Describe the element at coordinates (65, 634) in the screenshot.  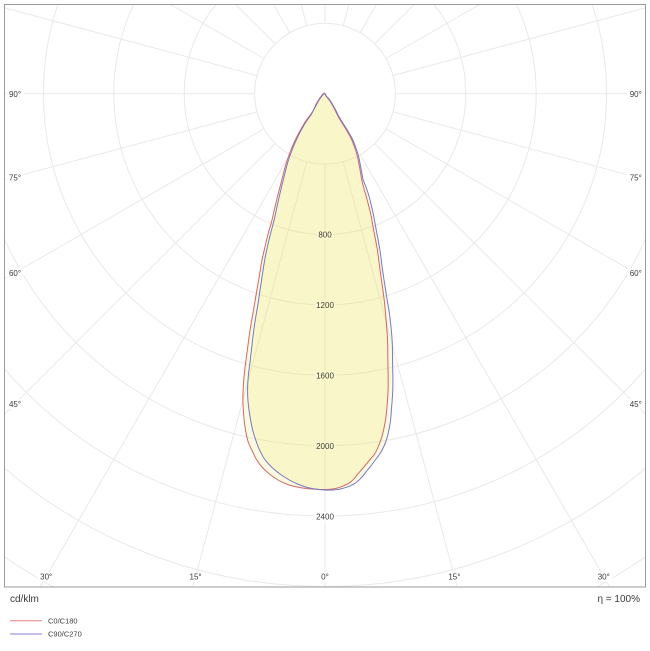
I see `svg-text: C90/C270` at that location.